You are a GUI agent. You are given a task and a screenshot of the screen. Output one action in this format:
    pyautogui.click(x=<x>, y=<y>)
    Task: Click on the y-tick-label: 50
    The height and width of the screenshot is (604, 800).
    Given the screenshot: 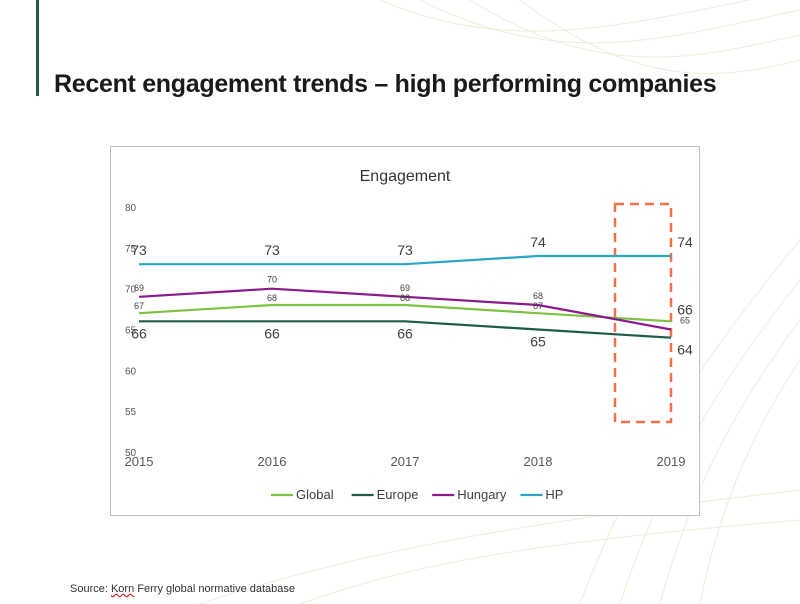 What is the action you would take?
    pyautogui.click(x=131, y=453)
    